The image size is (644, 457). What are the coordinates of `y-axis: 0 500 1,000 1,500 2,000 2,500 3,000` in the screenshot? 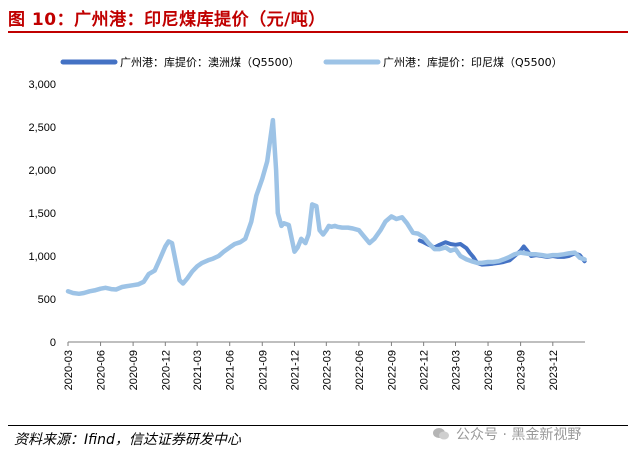 It's located at (42, 214).